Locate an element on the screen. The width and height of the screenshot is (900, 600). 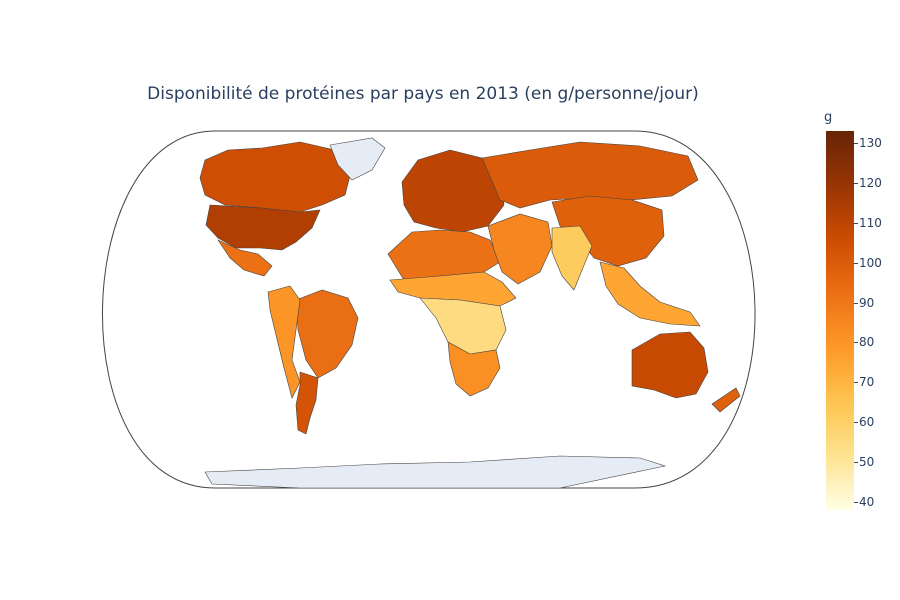
region-russia is located at coordinates (590, 175).